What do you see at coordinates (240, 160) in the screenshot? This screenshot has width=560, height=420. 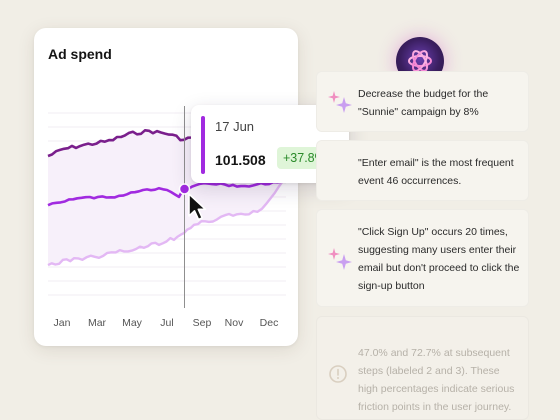 I see `tooltip-value: 101.508` at bounding box center [240, 160].